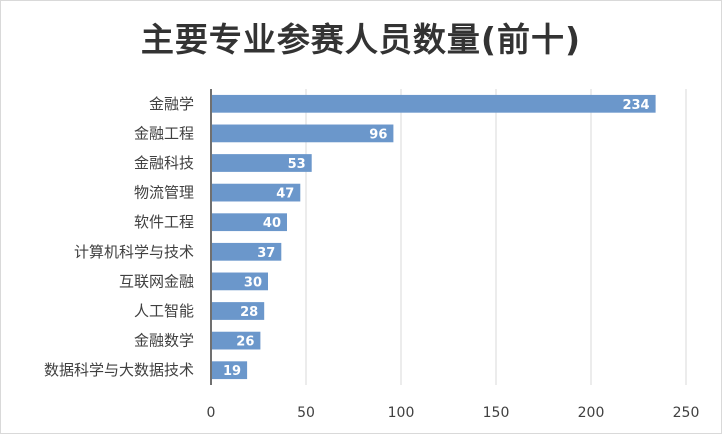  Describe the element at coordinates (245, 342) in the screenshot. I see `data-label: 26` at that location.